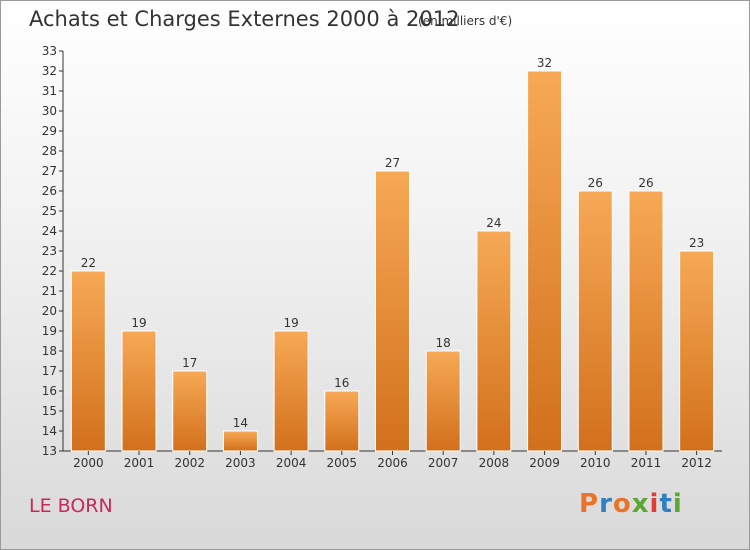 Image resolution: width=750 pixels, height=550 pixels. Describe the element at coordinates (49, 431) in the screenshot. I see `y-tick-label: 14` at that location.